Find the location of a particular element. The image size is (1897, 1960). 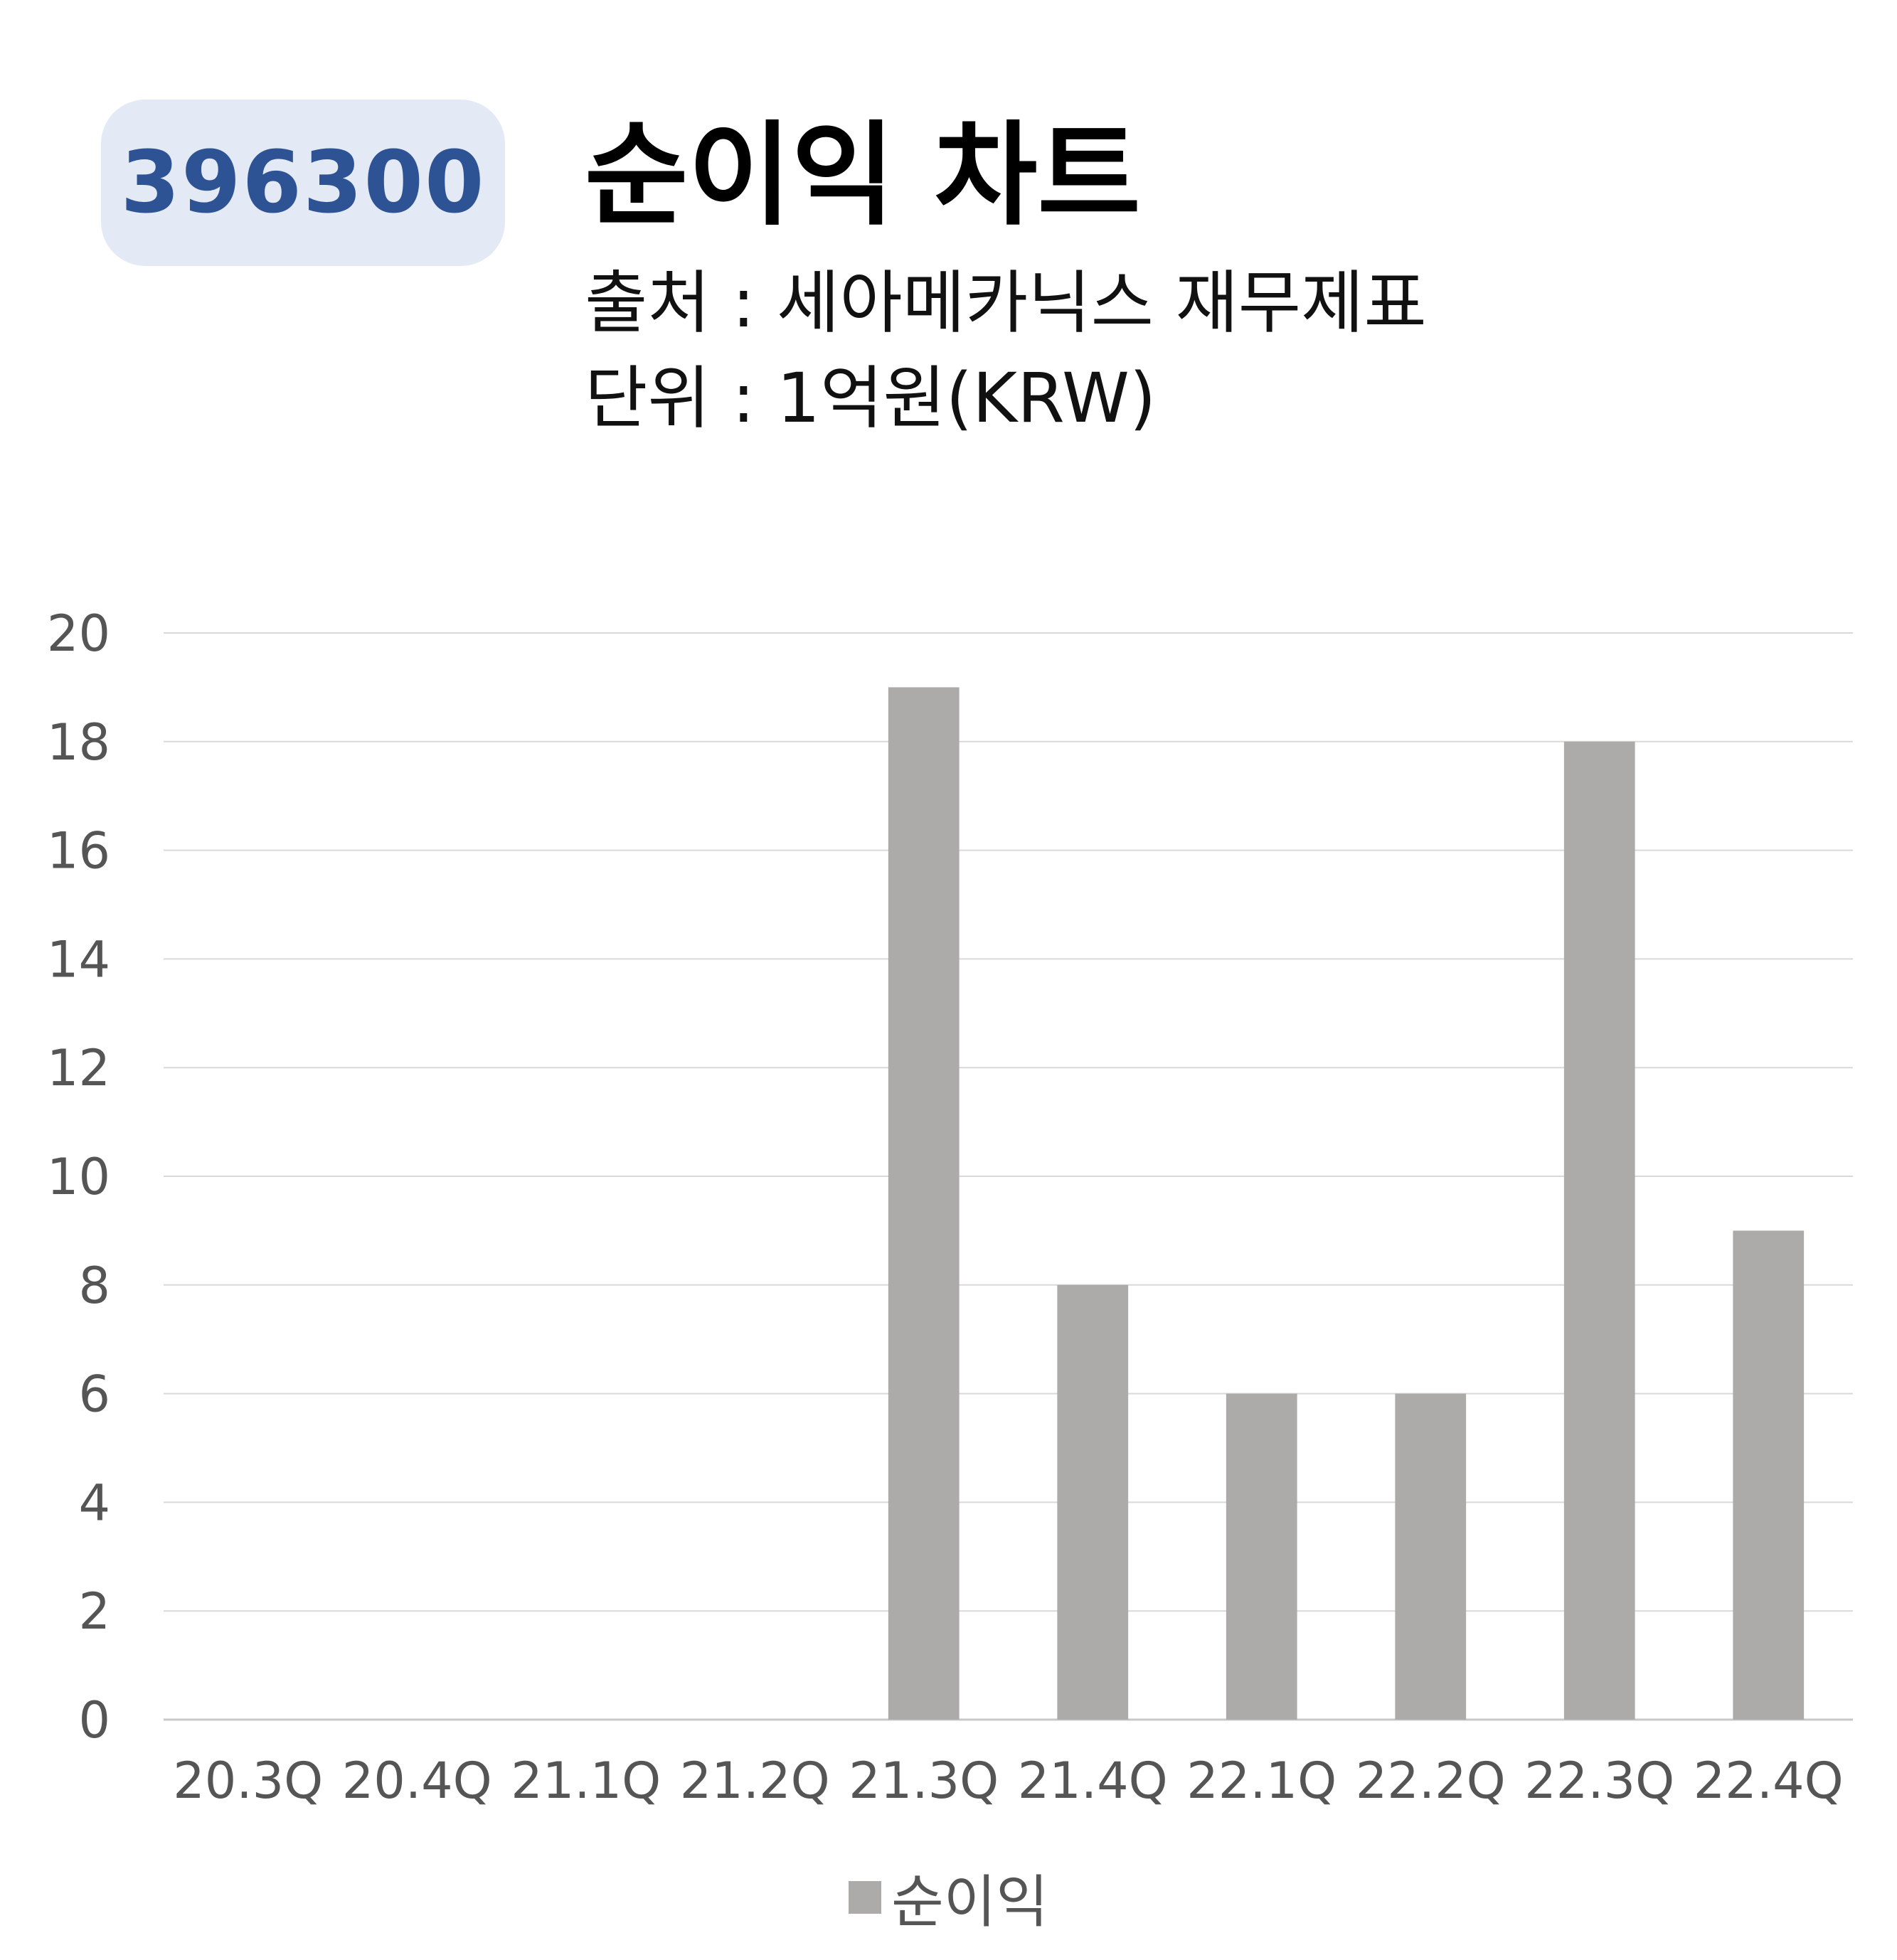

legend-label: 순이익 is located at coordinates (970, 1902).